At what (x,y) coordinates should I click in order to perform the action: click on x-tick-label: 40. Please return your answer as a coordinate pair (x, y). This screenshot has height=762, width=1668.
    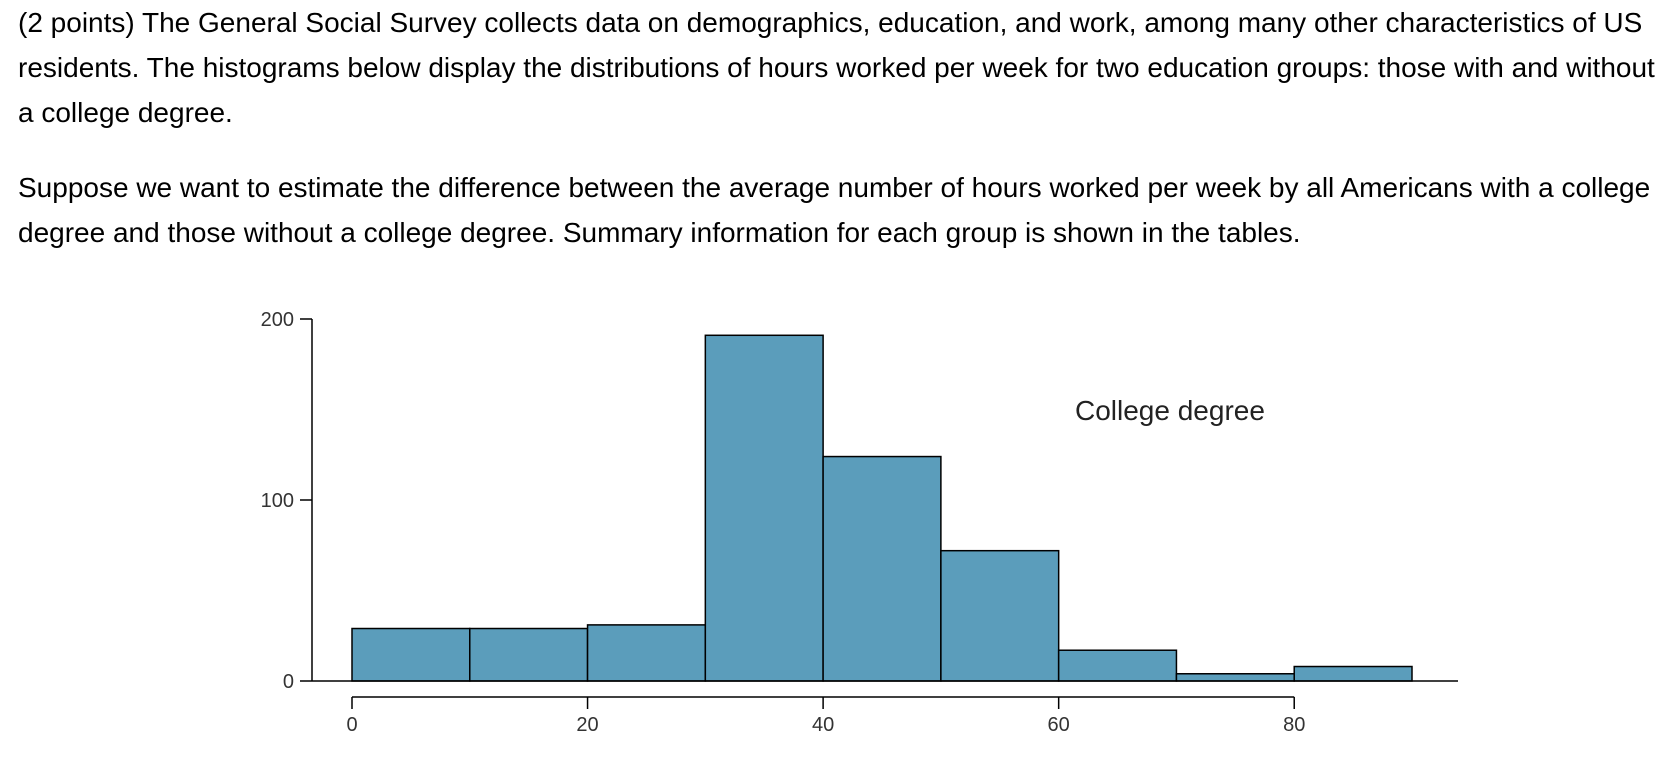
    Looking at the image, I should click on (823, 725).